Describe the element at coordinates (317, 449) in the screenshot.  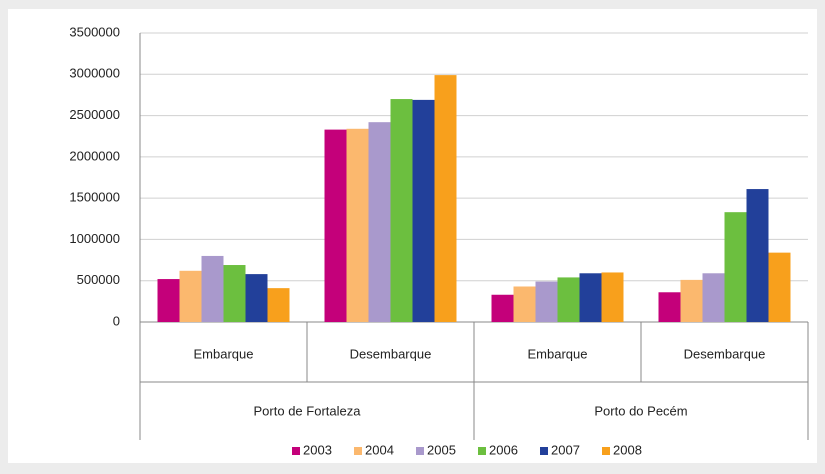
I see `legend-label: 2003` at that location.